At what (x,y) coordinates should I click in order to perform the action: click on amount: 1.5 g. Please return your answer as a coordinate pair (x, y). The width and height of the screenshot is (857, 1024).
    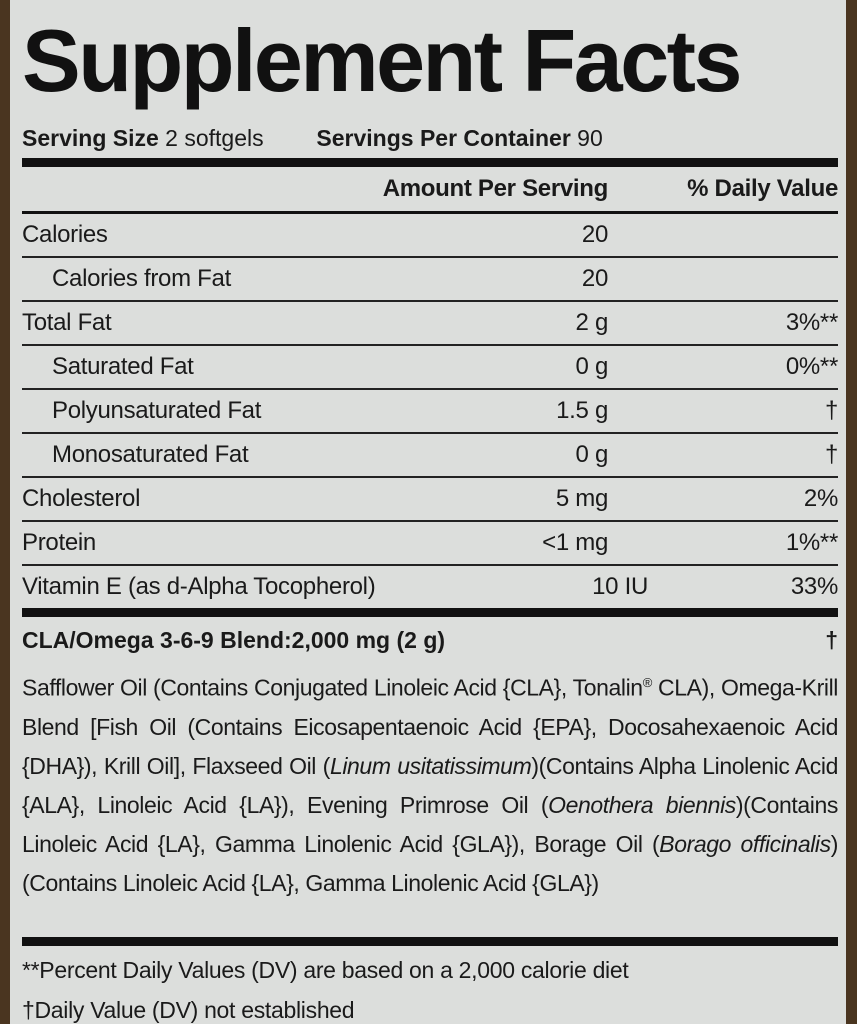
    Looking at the image, I should click on (582, 410).